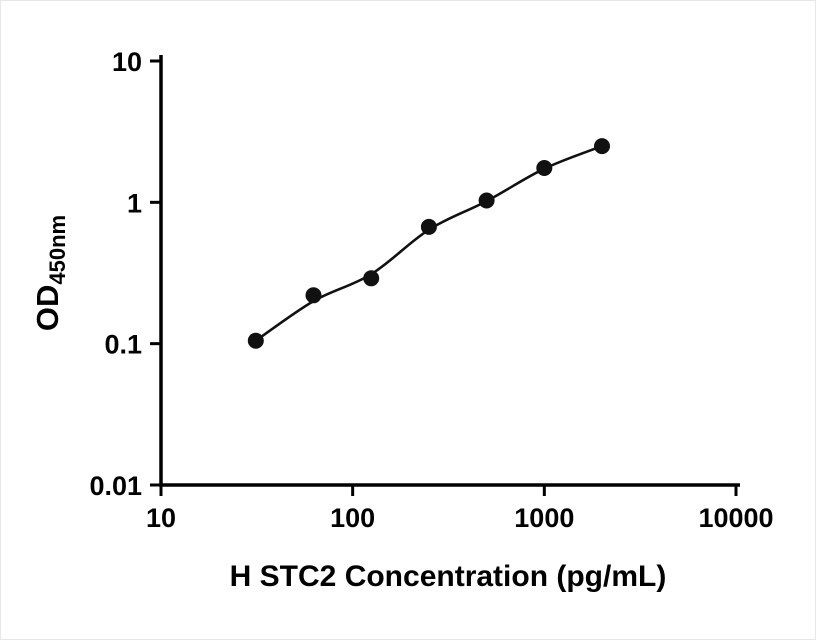 This screenshot has width=816, height=640. Describe the element at coordinates (123, 345) in the screenshot. I see `y-tick-label: 0.1` at that location.